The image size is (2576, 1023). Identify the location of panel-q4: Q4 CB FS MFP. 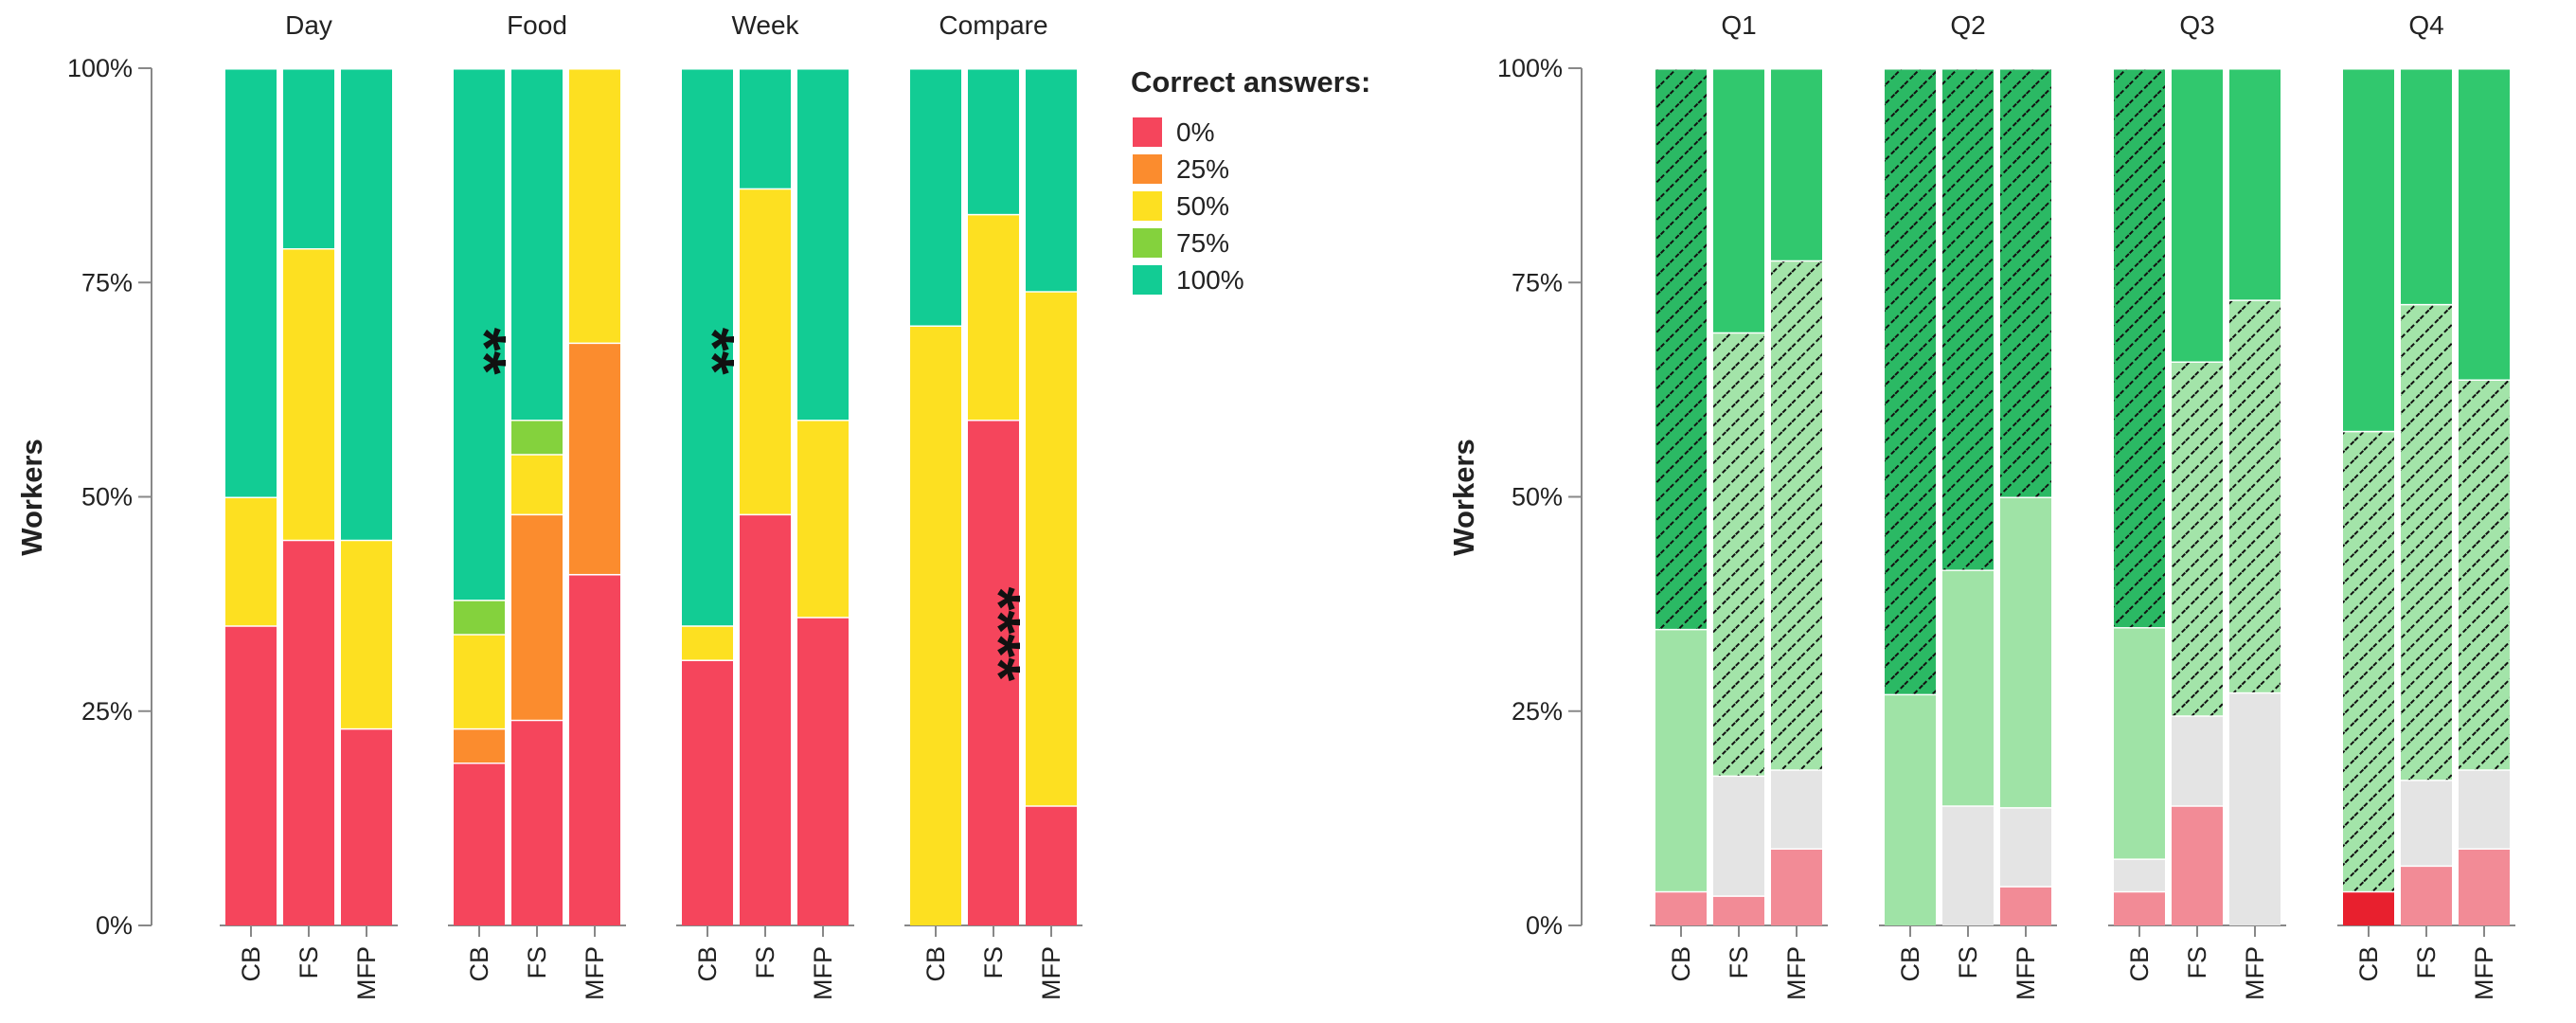
(2426, 505).